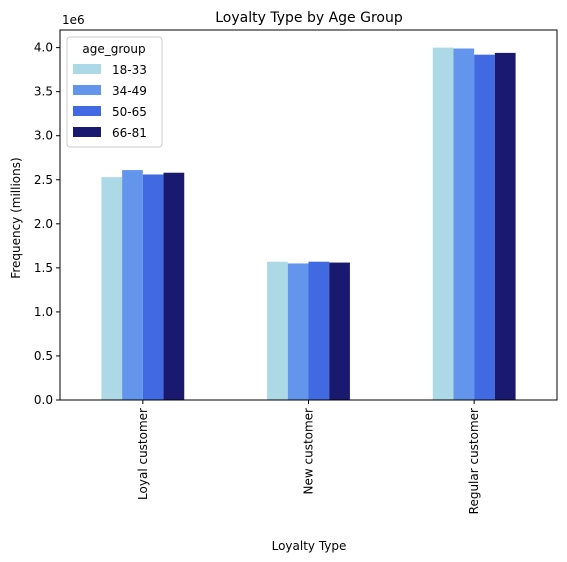  What do you see at coordinates (309, 18) in the screenshot?
I see `chart-title: Loyalty Type by Age Group` at bounding box center [309, 18].